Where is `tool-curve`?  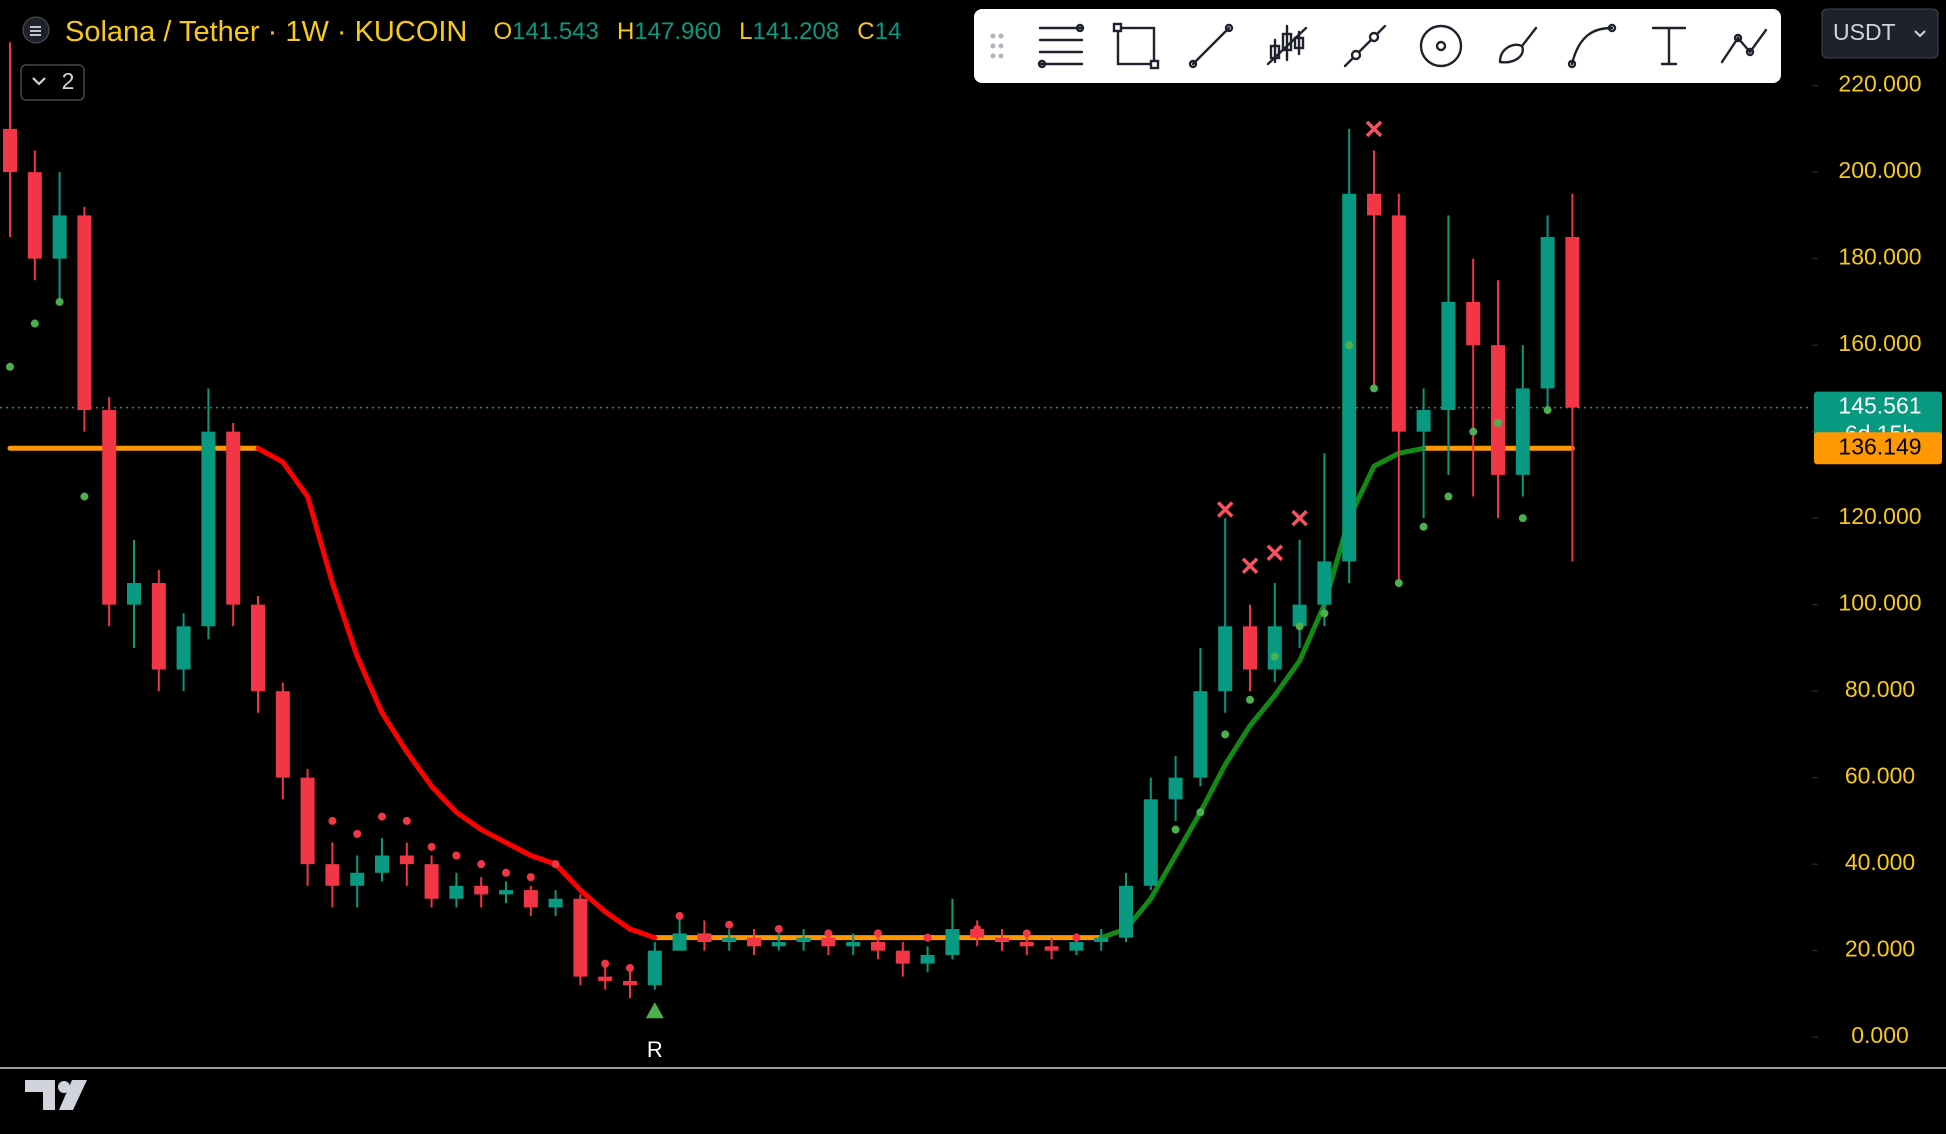 tool-curve is located at coordinates (1592, 46).